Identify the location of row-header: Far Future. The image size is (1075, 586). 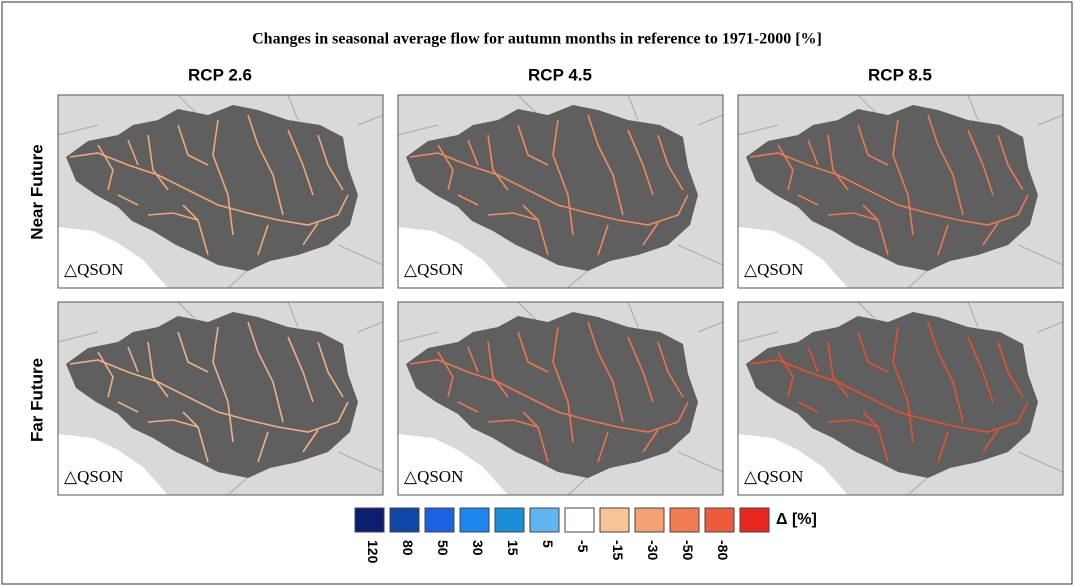
(36, 400).